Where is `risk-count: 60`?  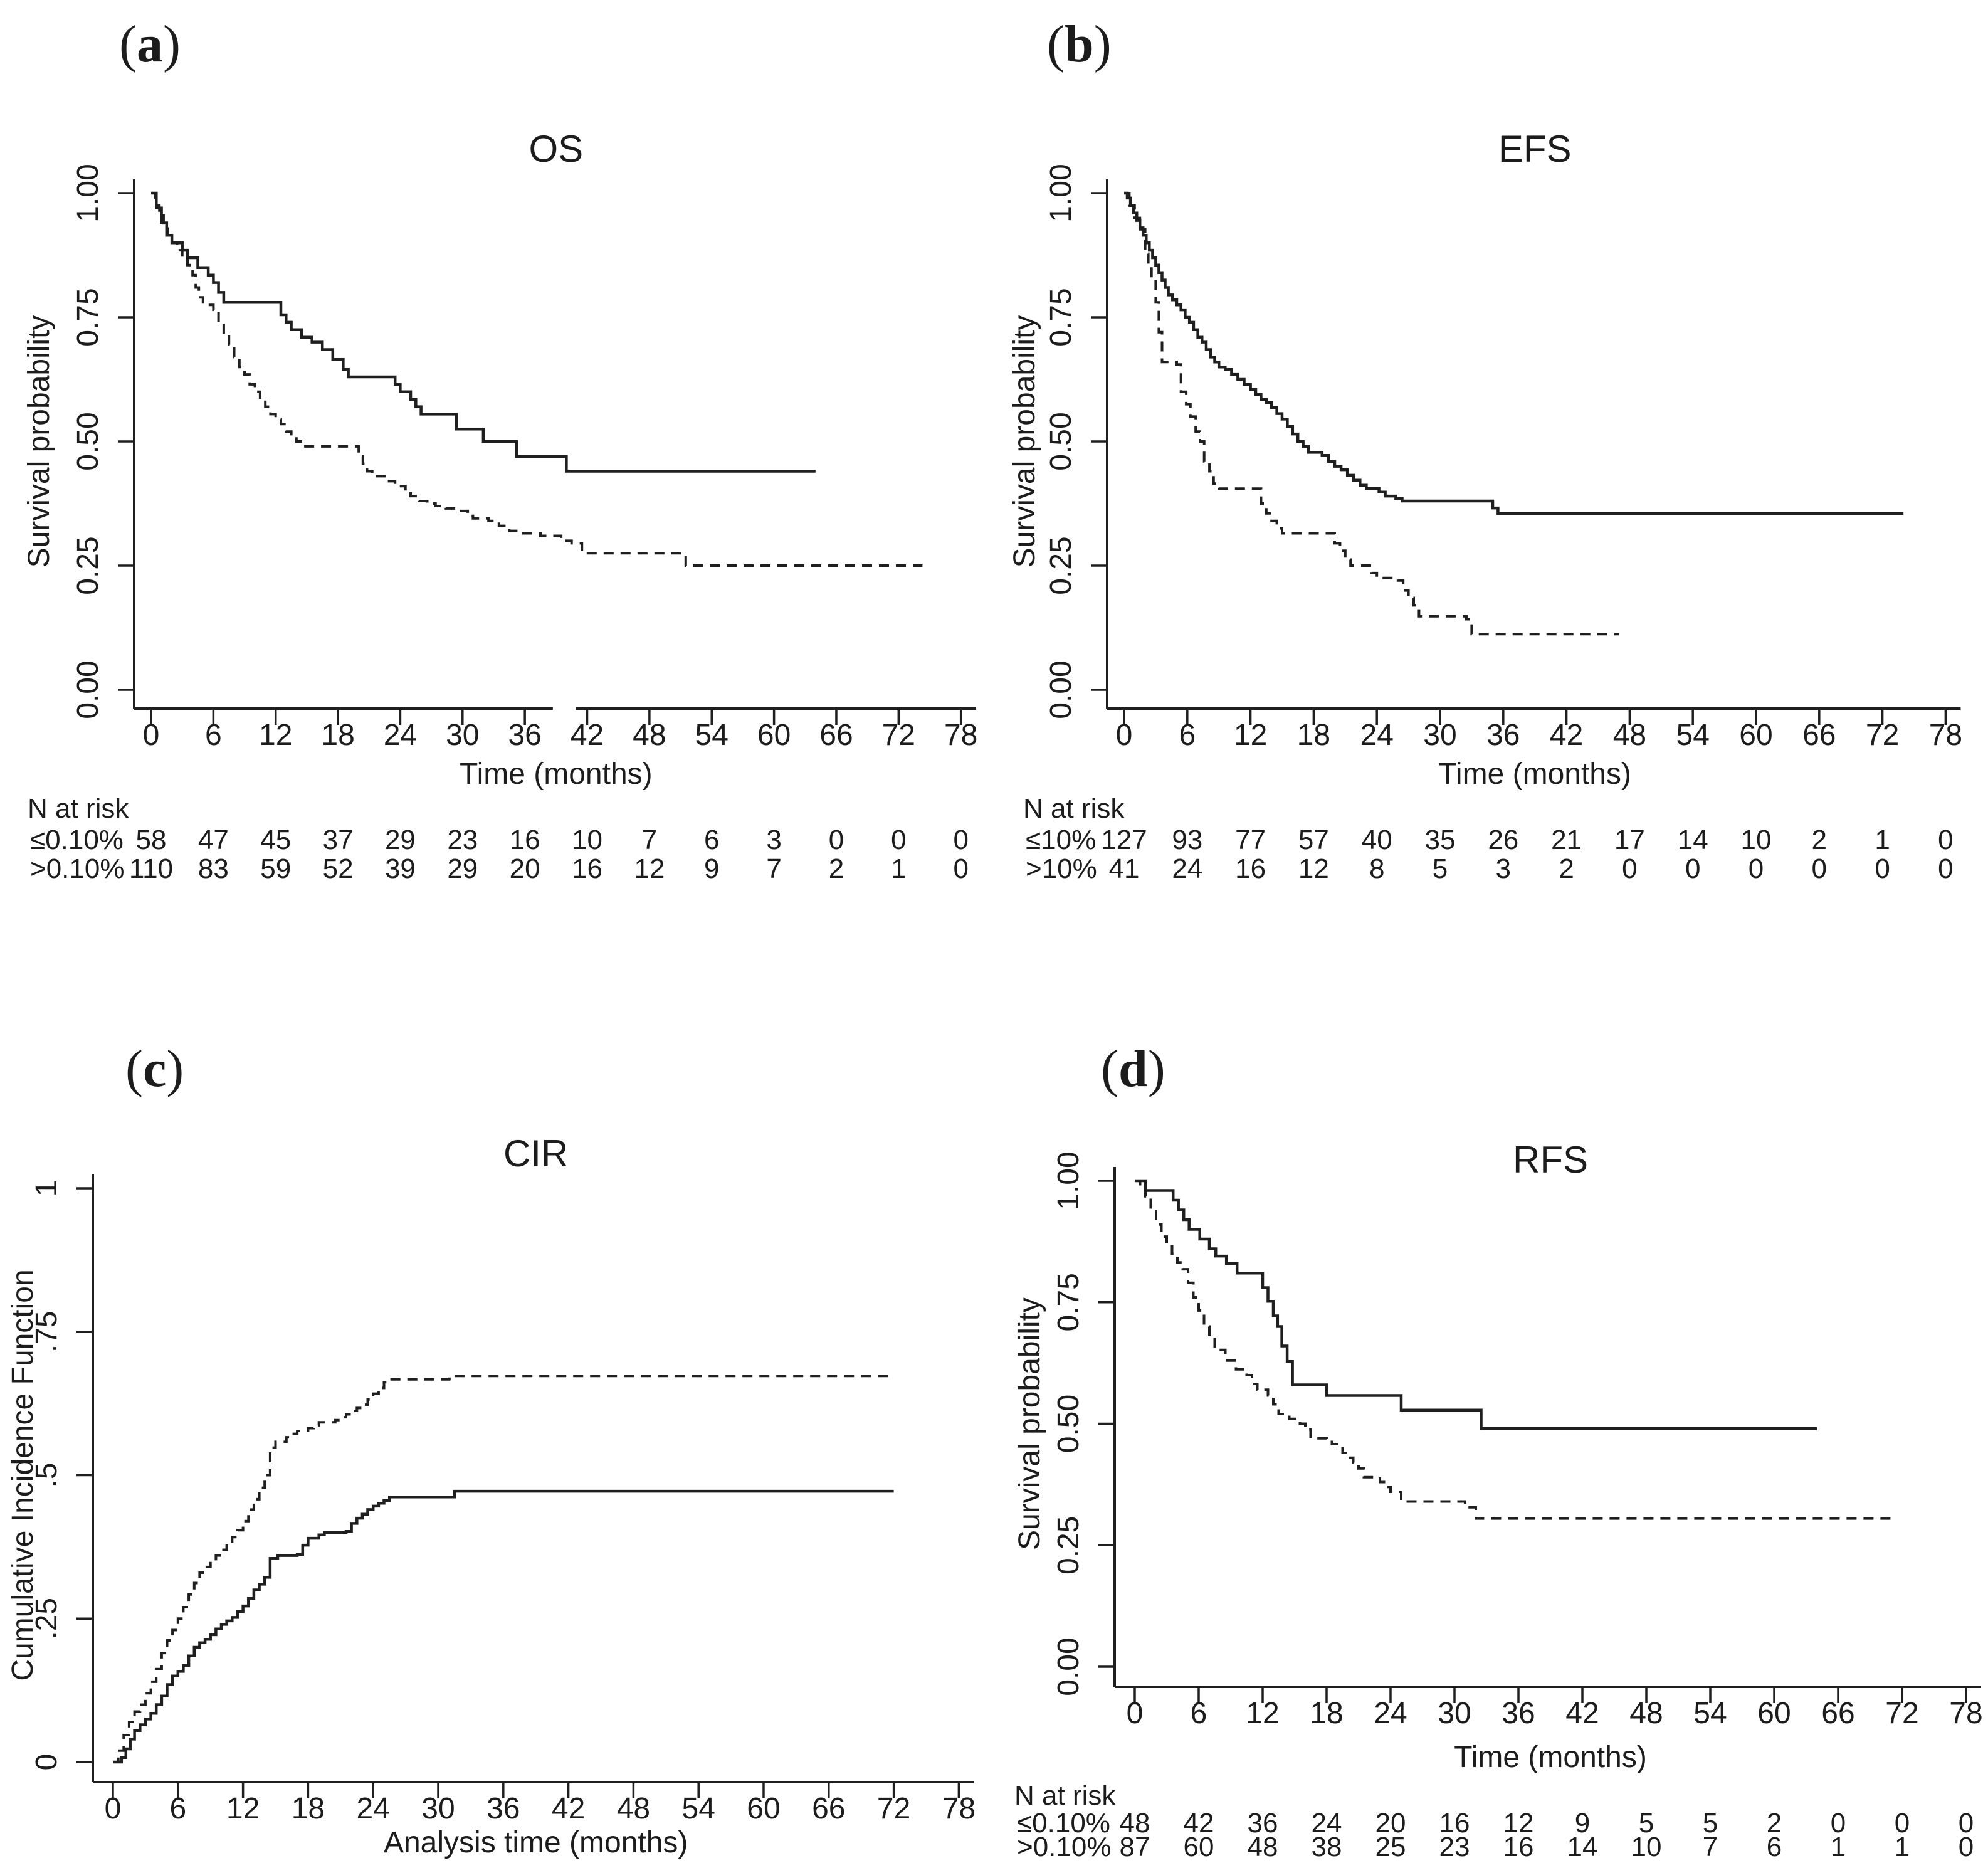
risk-count: 60 is located at coordinates (1199, 1847).